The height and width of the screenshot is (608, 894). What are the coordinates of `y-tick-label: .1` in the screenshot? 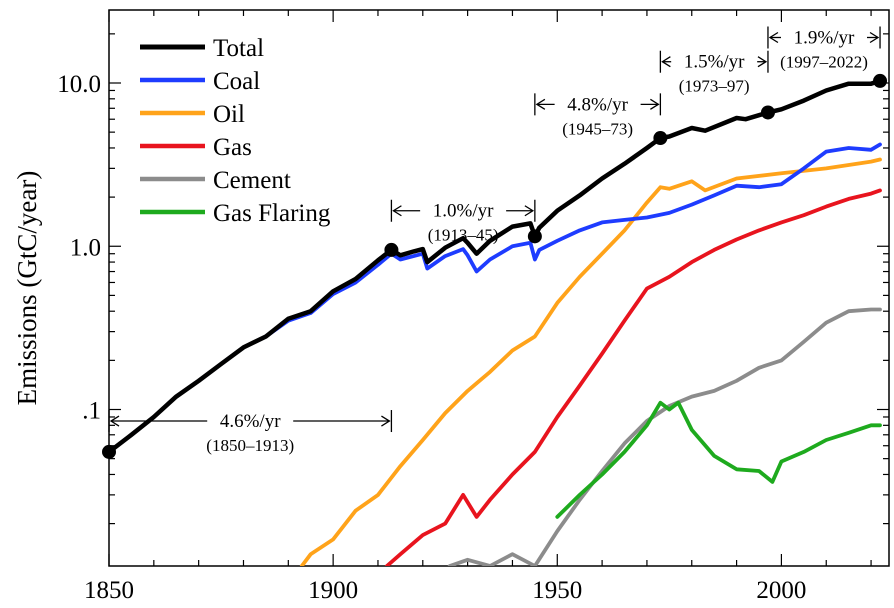 It's located at (91, 411).